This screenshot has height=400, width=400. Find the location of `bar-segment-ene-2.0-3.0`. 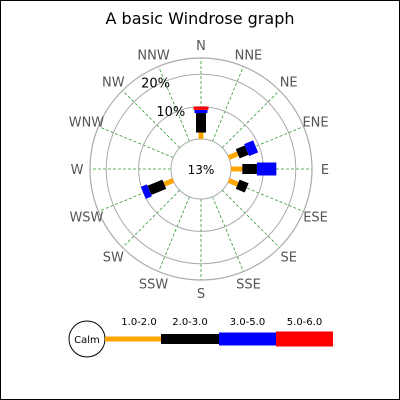

bar-segment-ene-2.0-3.0 is located at coordinates (242, 152).